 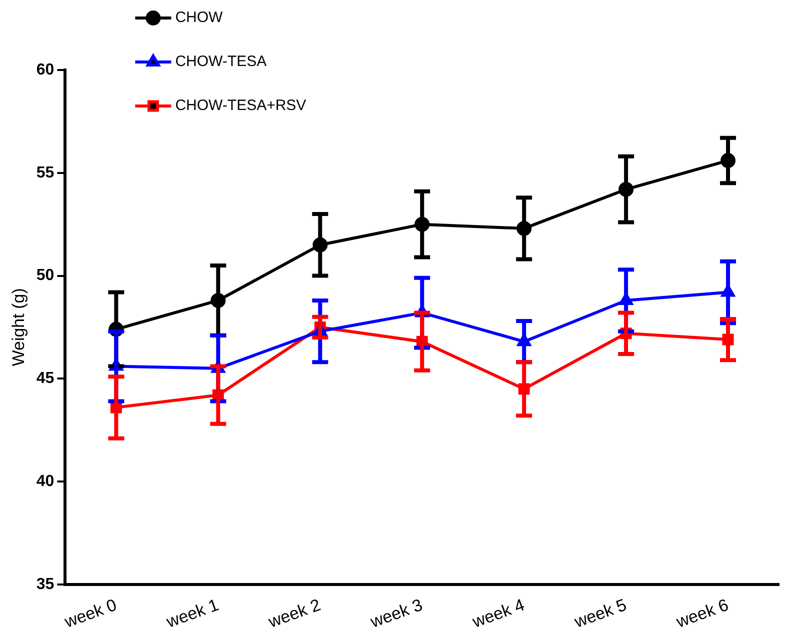 I want to click on x-tick-label: week 4, so click(x=498, y=613).